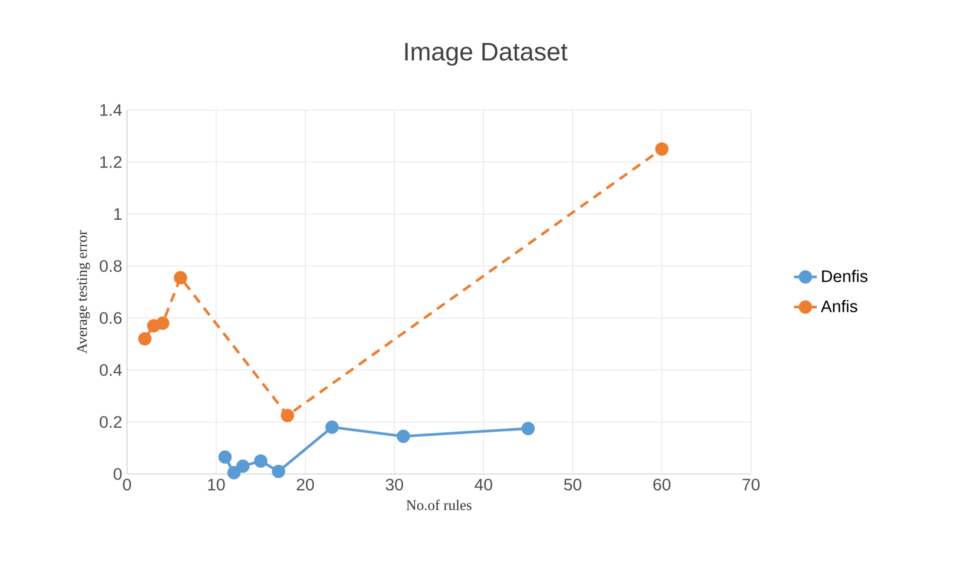 This screenshot has height=581, width=958. What do you see at coordinates (483, 484) in the screenshot?
I see `x-tick-label: 40` at bounding box center [483, 484].